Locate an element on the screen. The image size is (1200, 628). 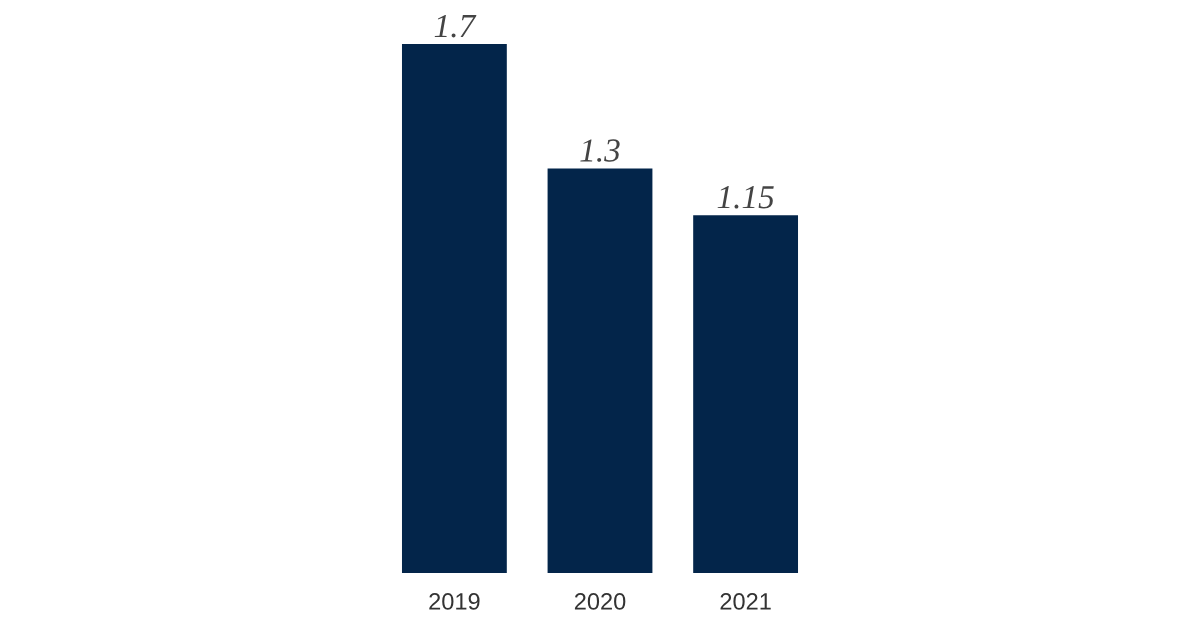
x-tick-label: 2019 is located at coordinates (454, 601).